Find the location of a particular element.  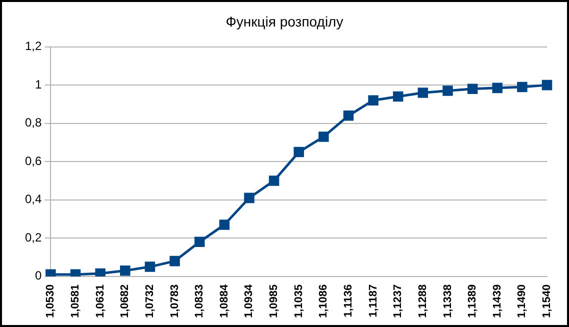

x-tick-label: 1,1237 is located at coordinates (398, 301).